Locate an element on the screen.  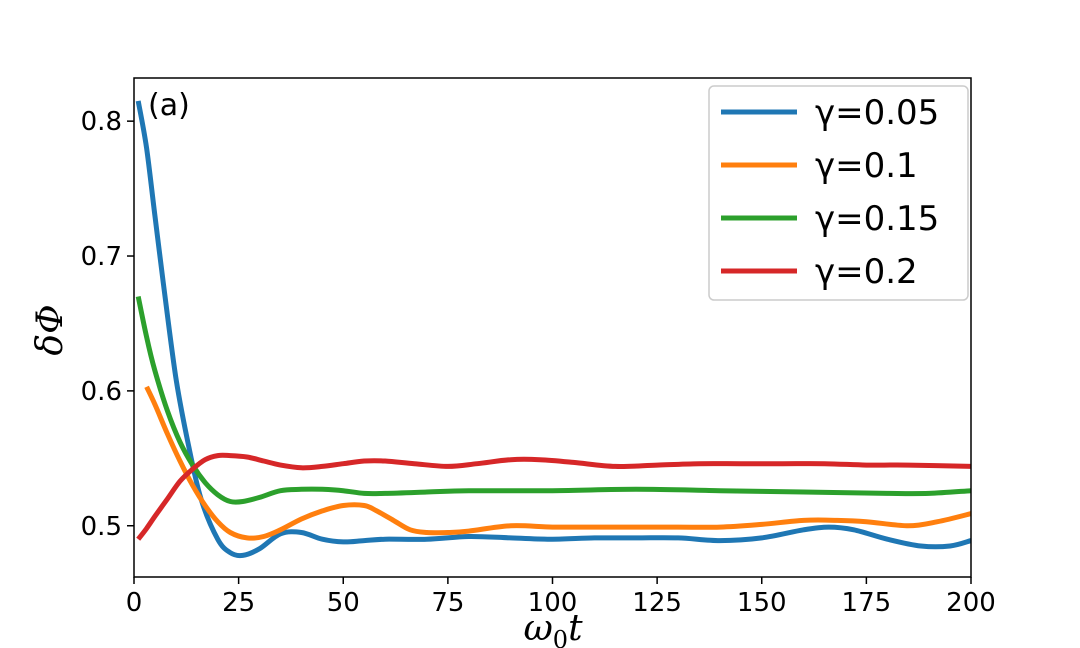
y-axis-label: δΦ is located at coordinates (50, 329).